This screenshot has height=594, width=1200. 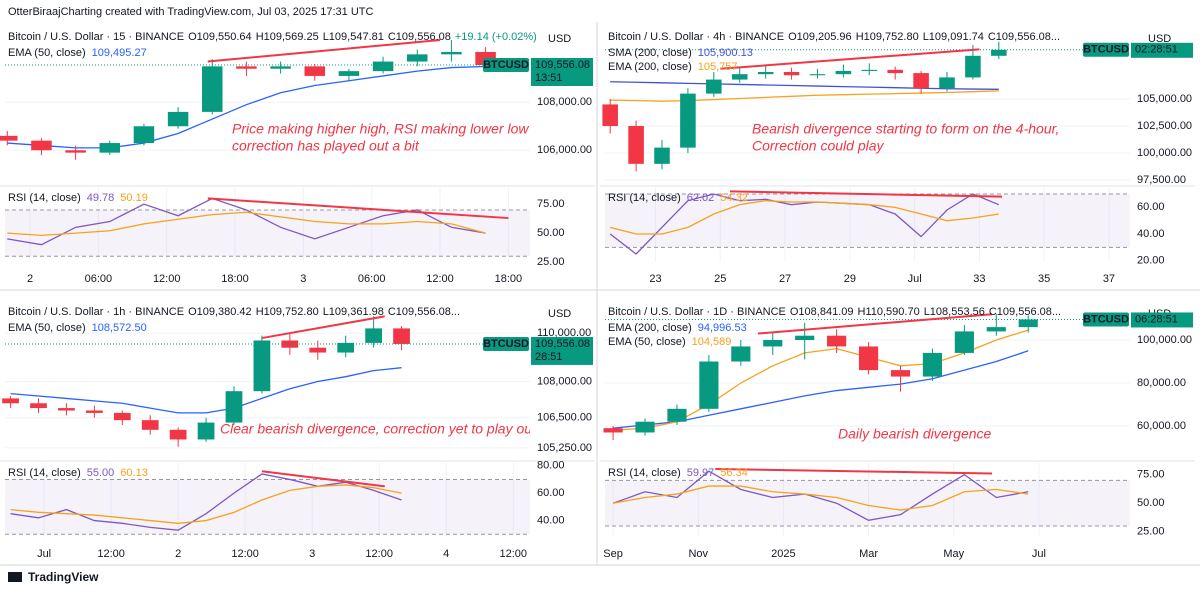 What do you see at coordinates (655, 279) in the screenshot?
I see `x-tick-label: 23` at bounding box center [655, 279].